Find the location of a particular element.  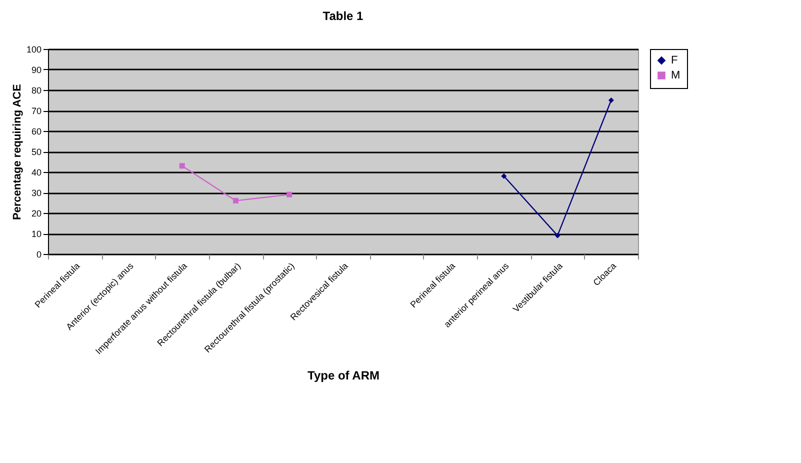

y-tick-label: 70 is located at coordinates (36, 111).